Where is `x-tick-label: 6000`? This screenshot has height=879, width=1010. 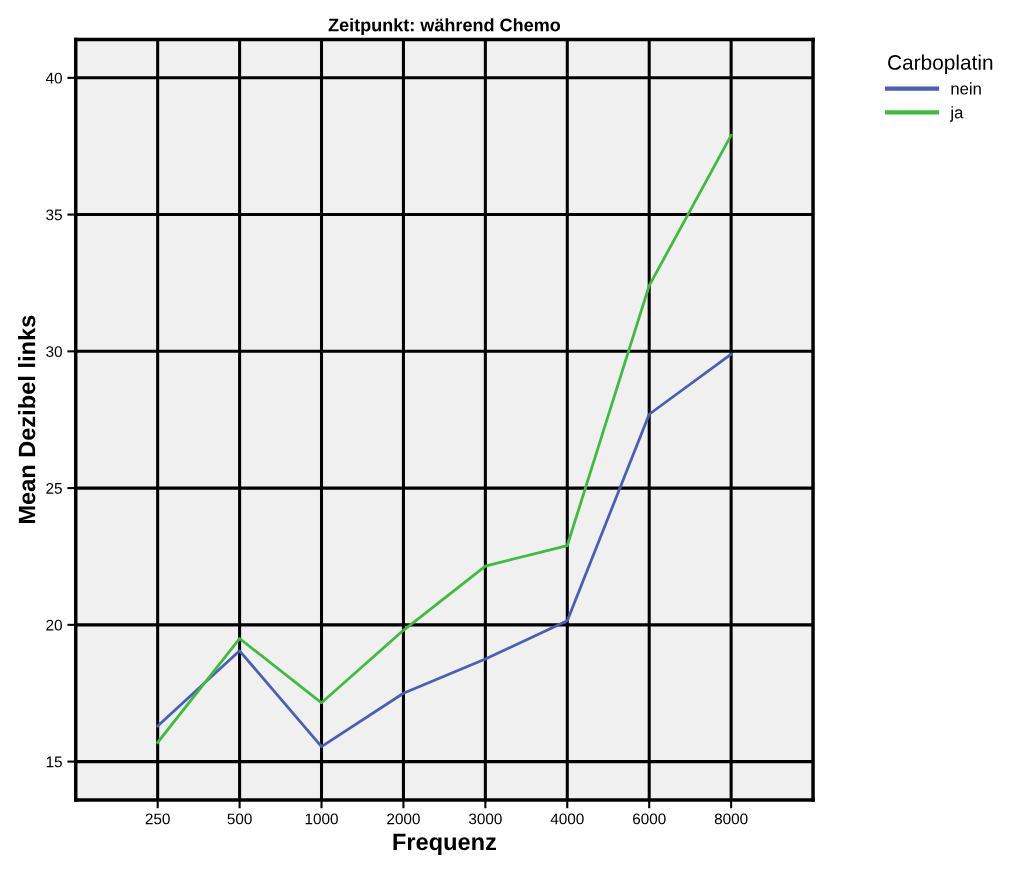
x-tick-label: 6000 is located at coordinates (649, 819).